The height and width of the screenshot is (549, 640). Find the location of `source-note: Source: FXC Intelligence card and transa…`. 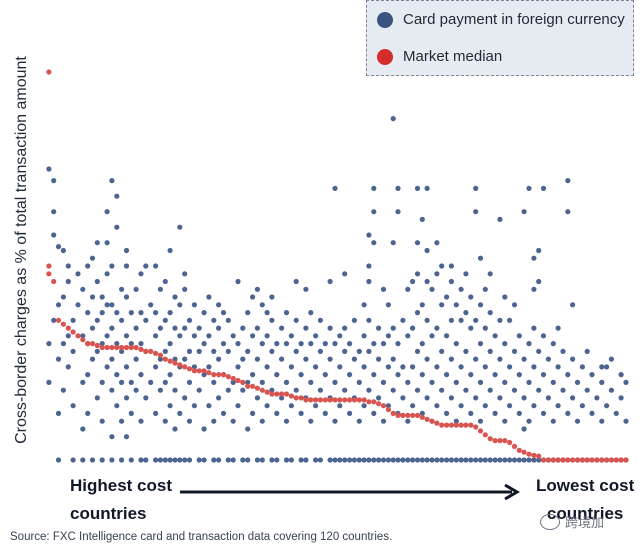

source-note: Source: FXC Intelligence card and transa… is located at coordinates (201, 537).